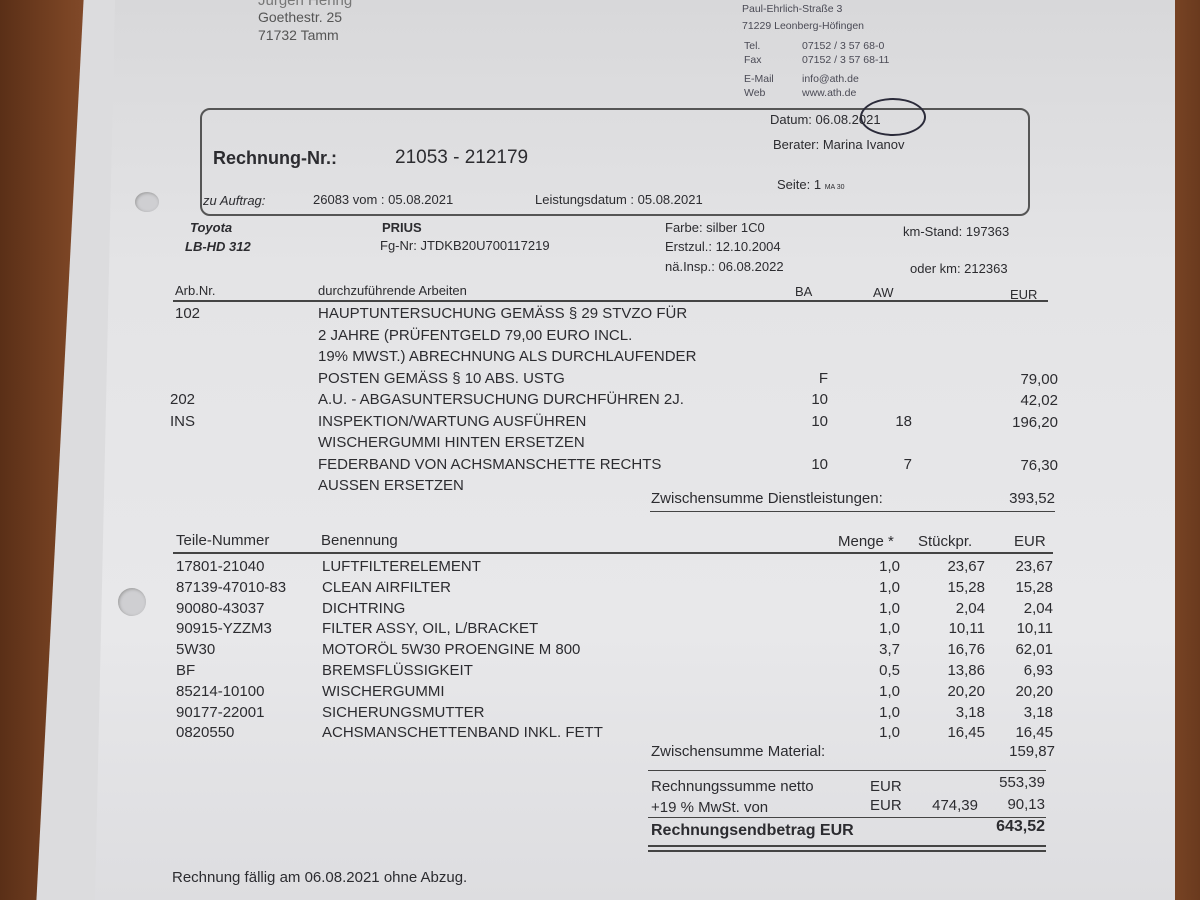  What do you see at coordinates (1039, 400) in the screenshot?
I see `work-row-eur: 42,02` at bounding box center [1039, 400].